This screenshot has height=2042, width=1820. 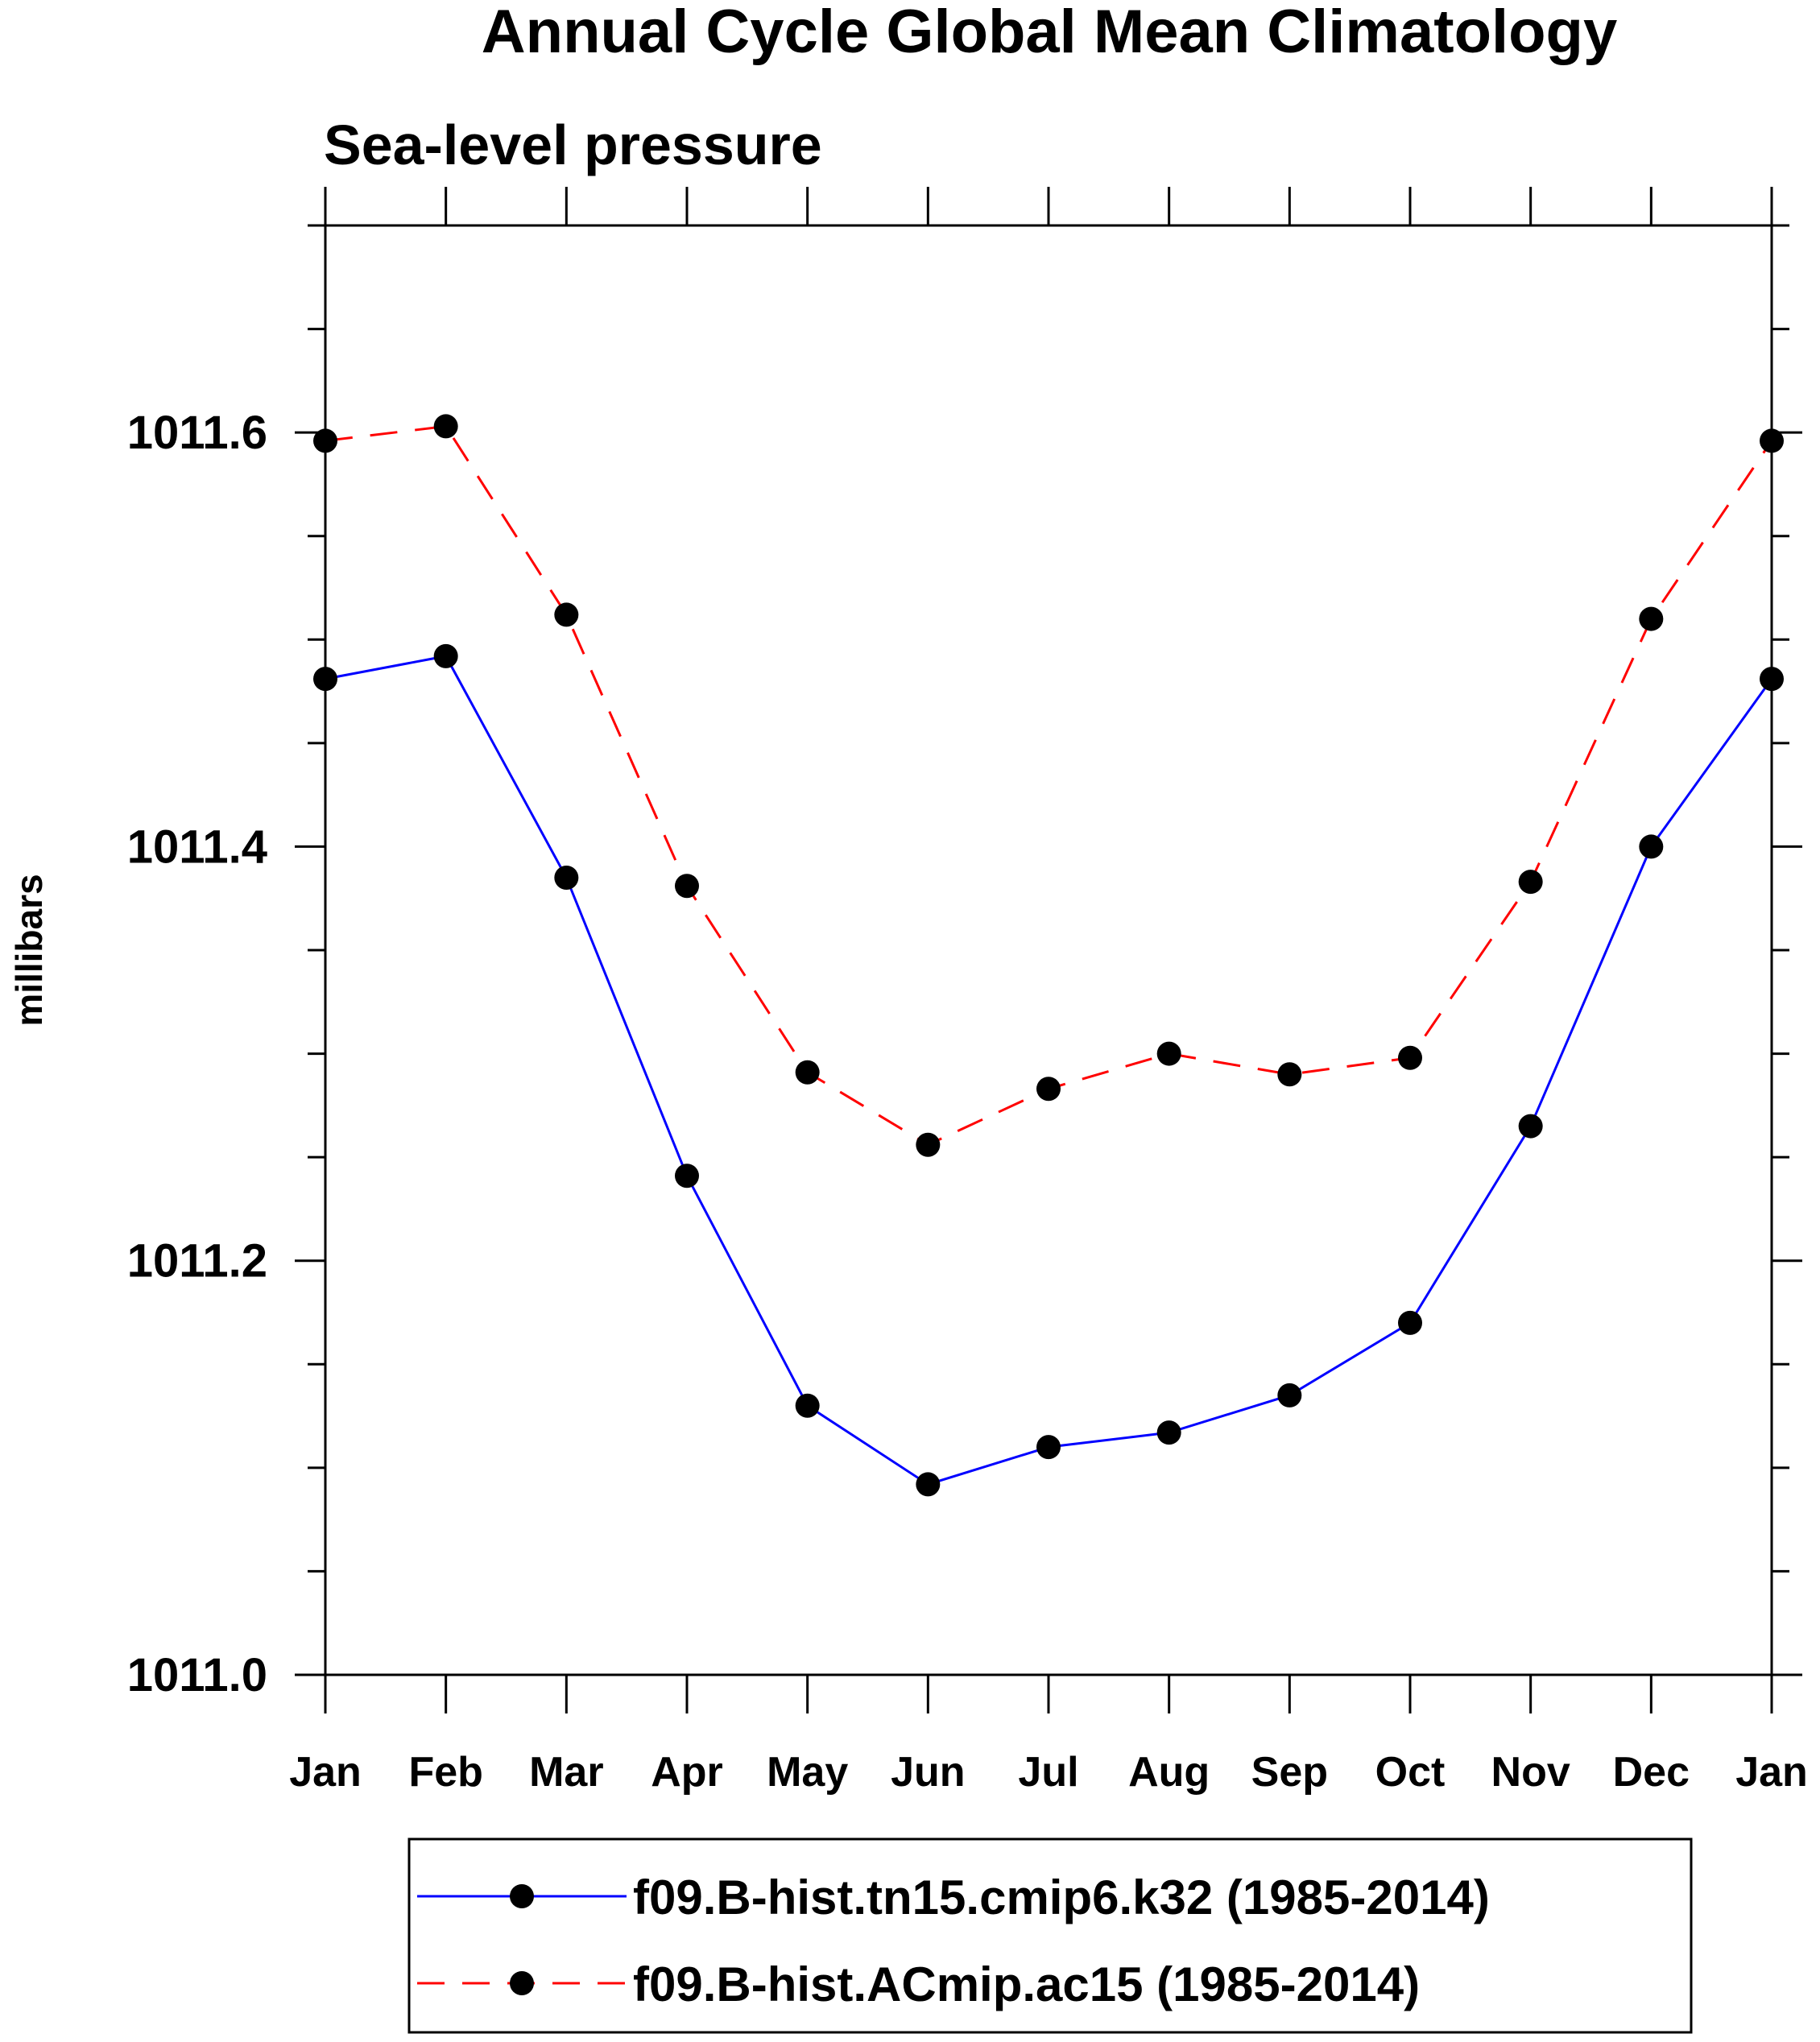 I want to click on x-tick-label: Mar, so click(x=566, y=1772).